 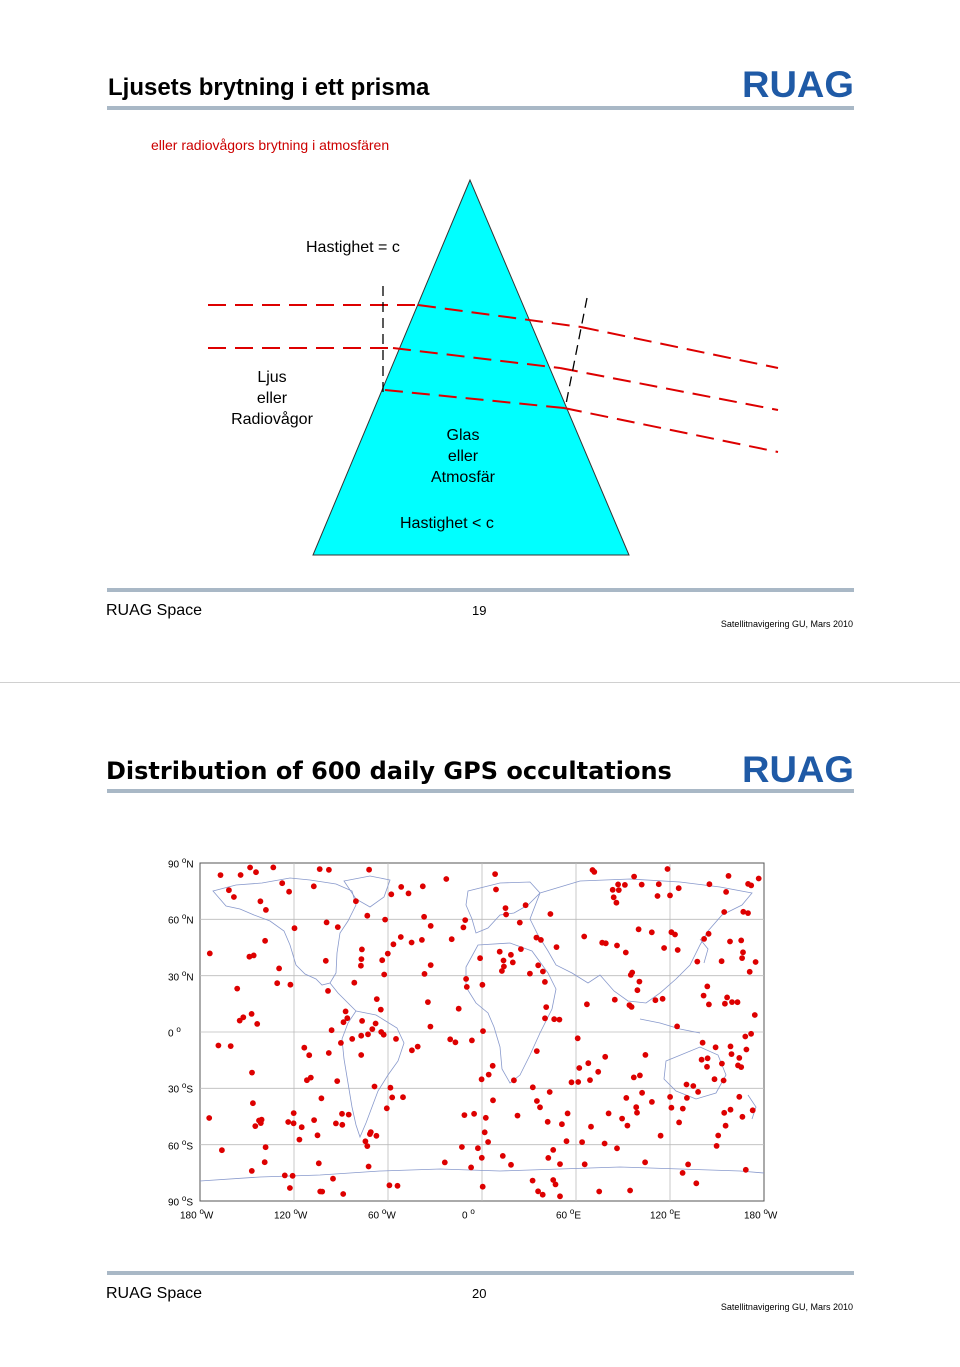 I want to click on occultation-points, so click(x=484, y=1032).